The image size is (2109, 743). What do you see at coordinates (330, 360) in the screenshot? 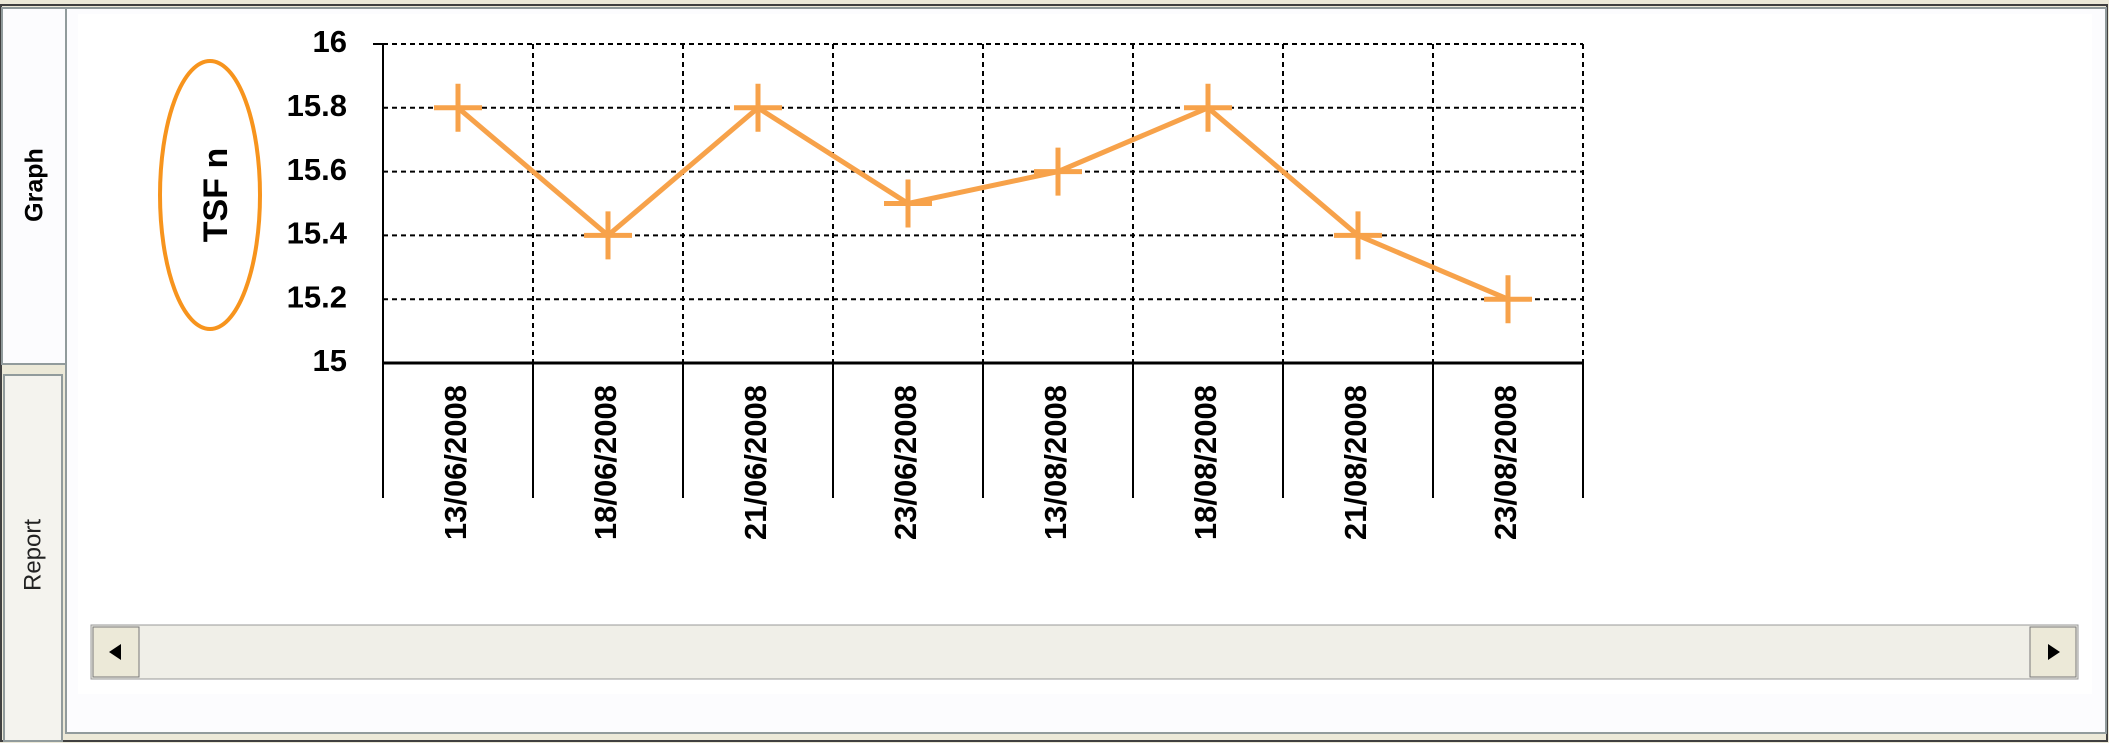
I see `y-tick-label: 15` at bounding box center [330, 360].